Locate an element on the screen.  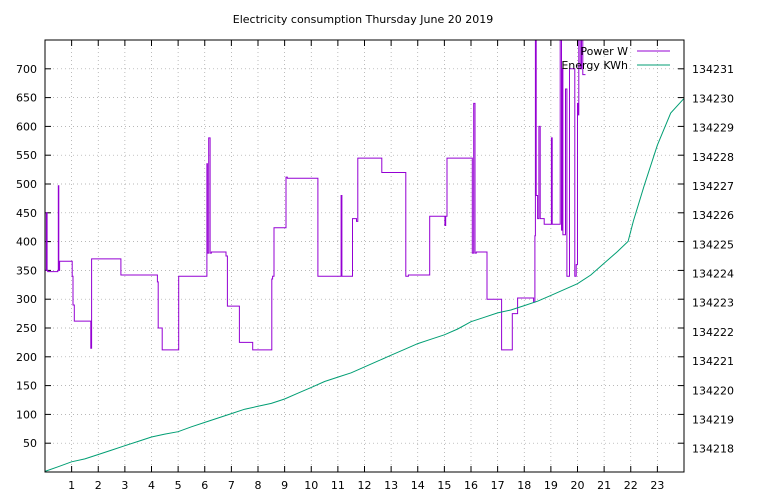
y-tick-label: 300 is located at coordinates (26, 299).